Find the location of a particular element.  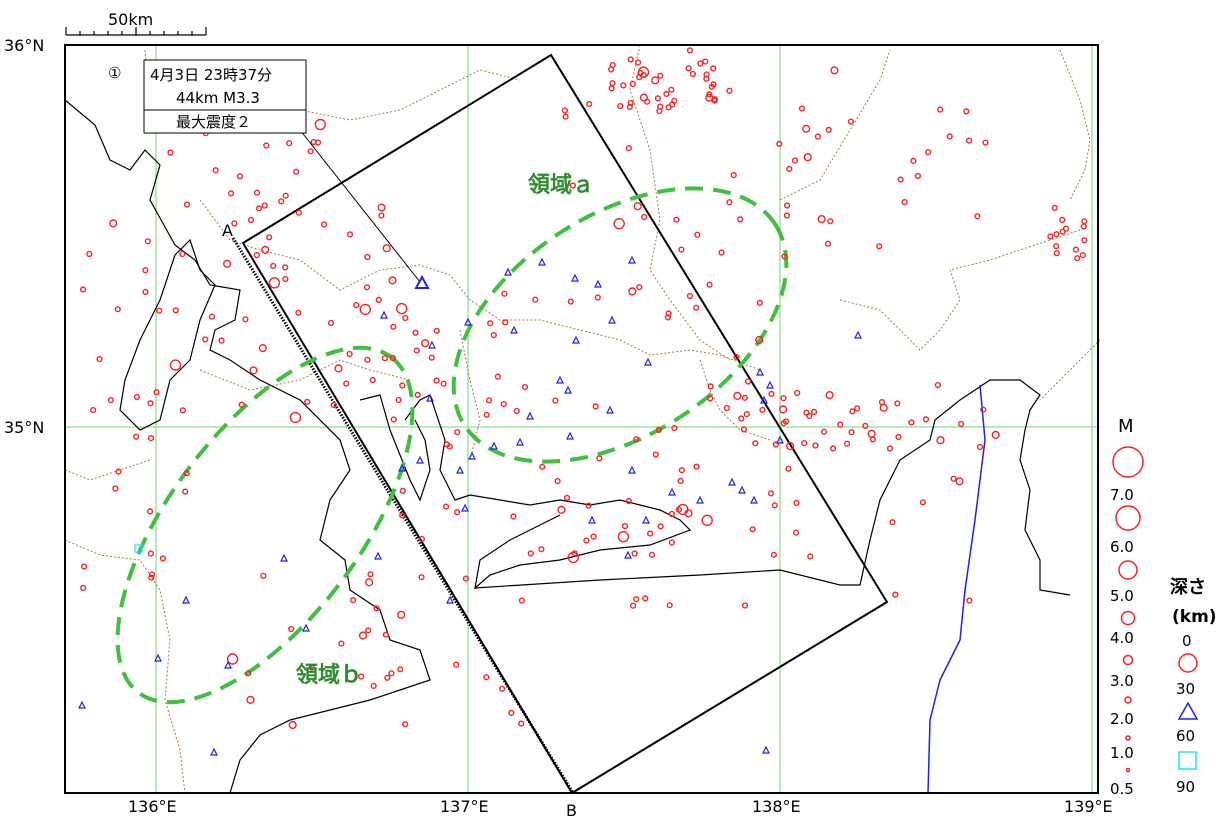

lon-label-136e: 136°E is located at coordinates (152, 806).